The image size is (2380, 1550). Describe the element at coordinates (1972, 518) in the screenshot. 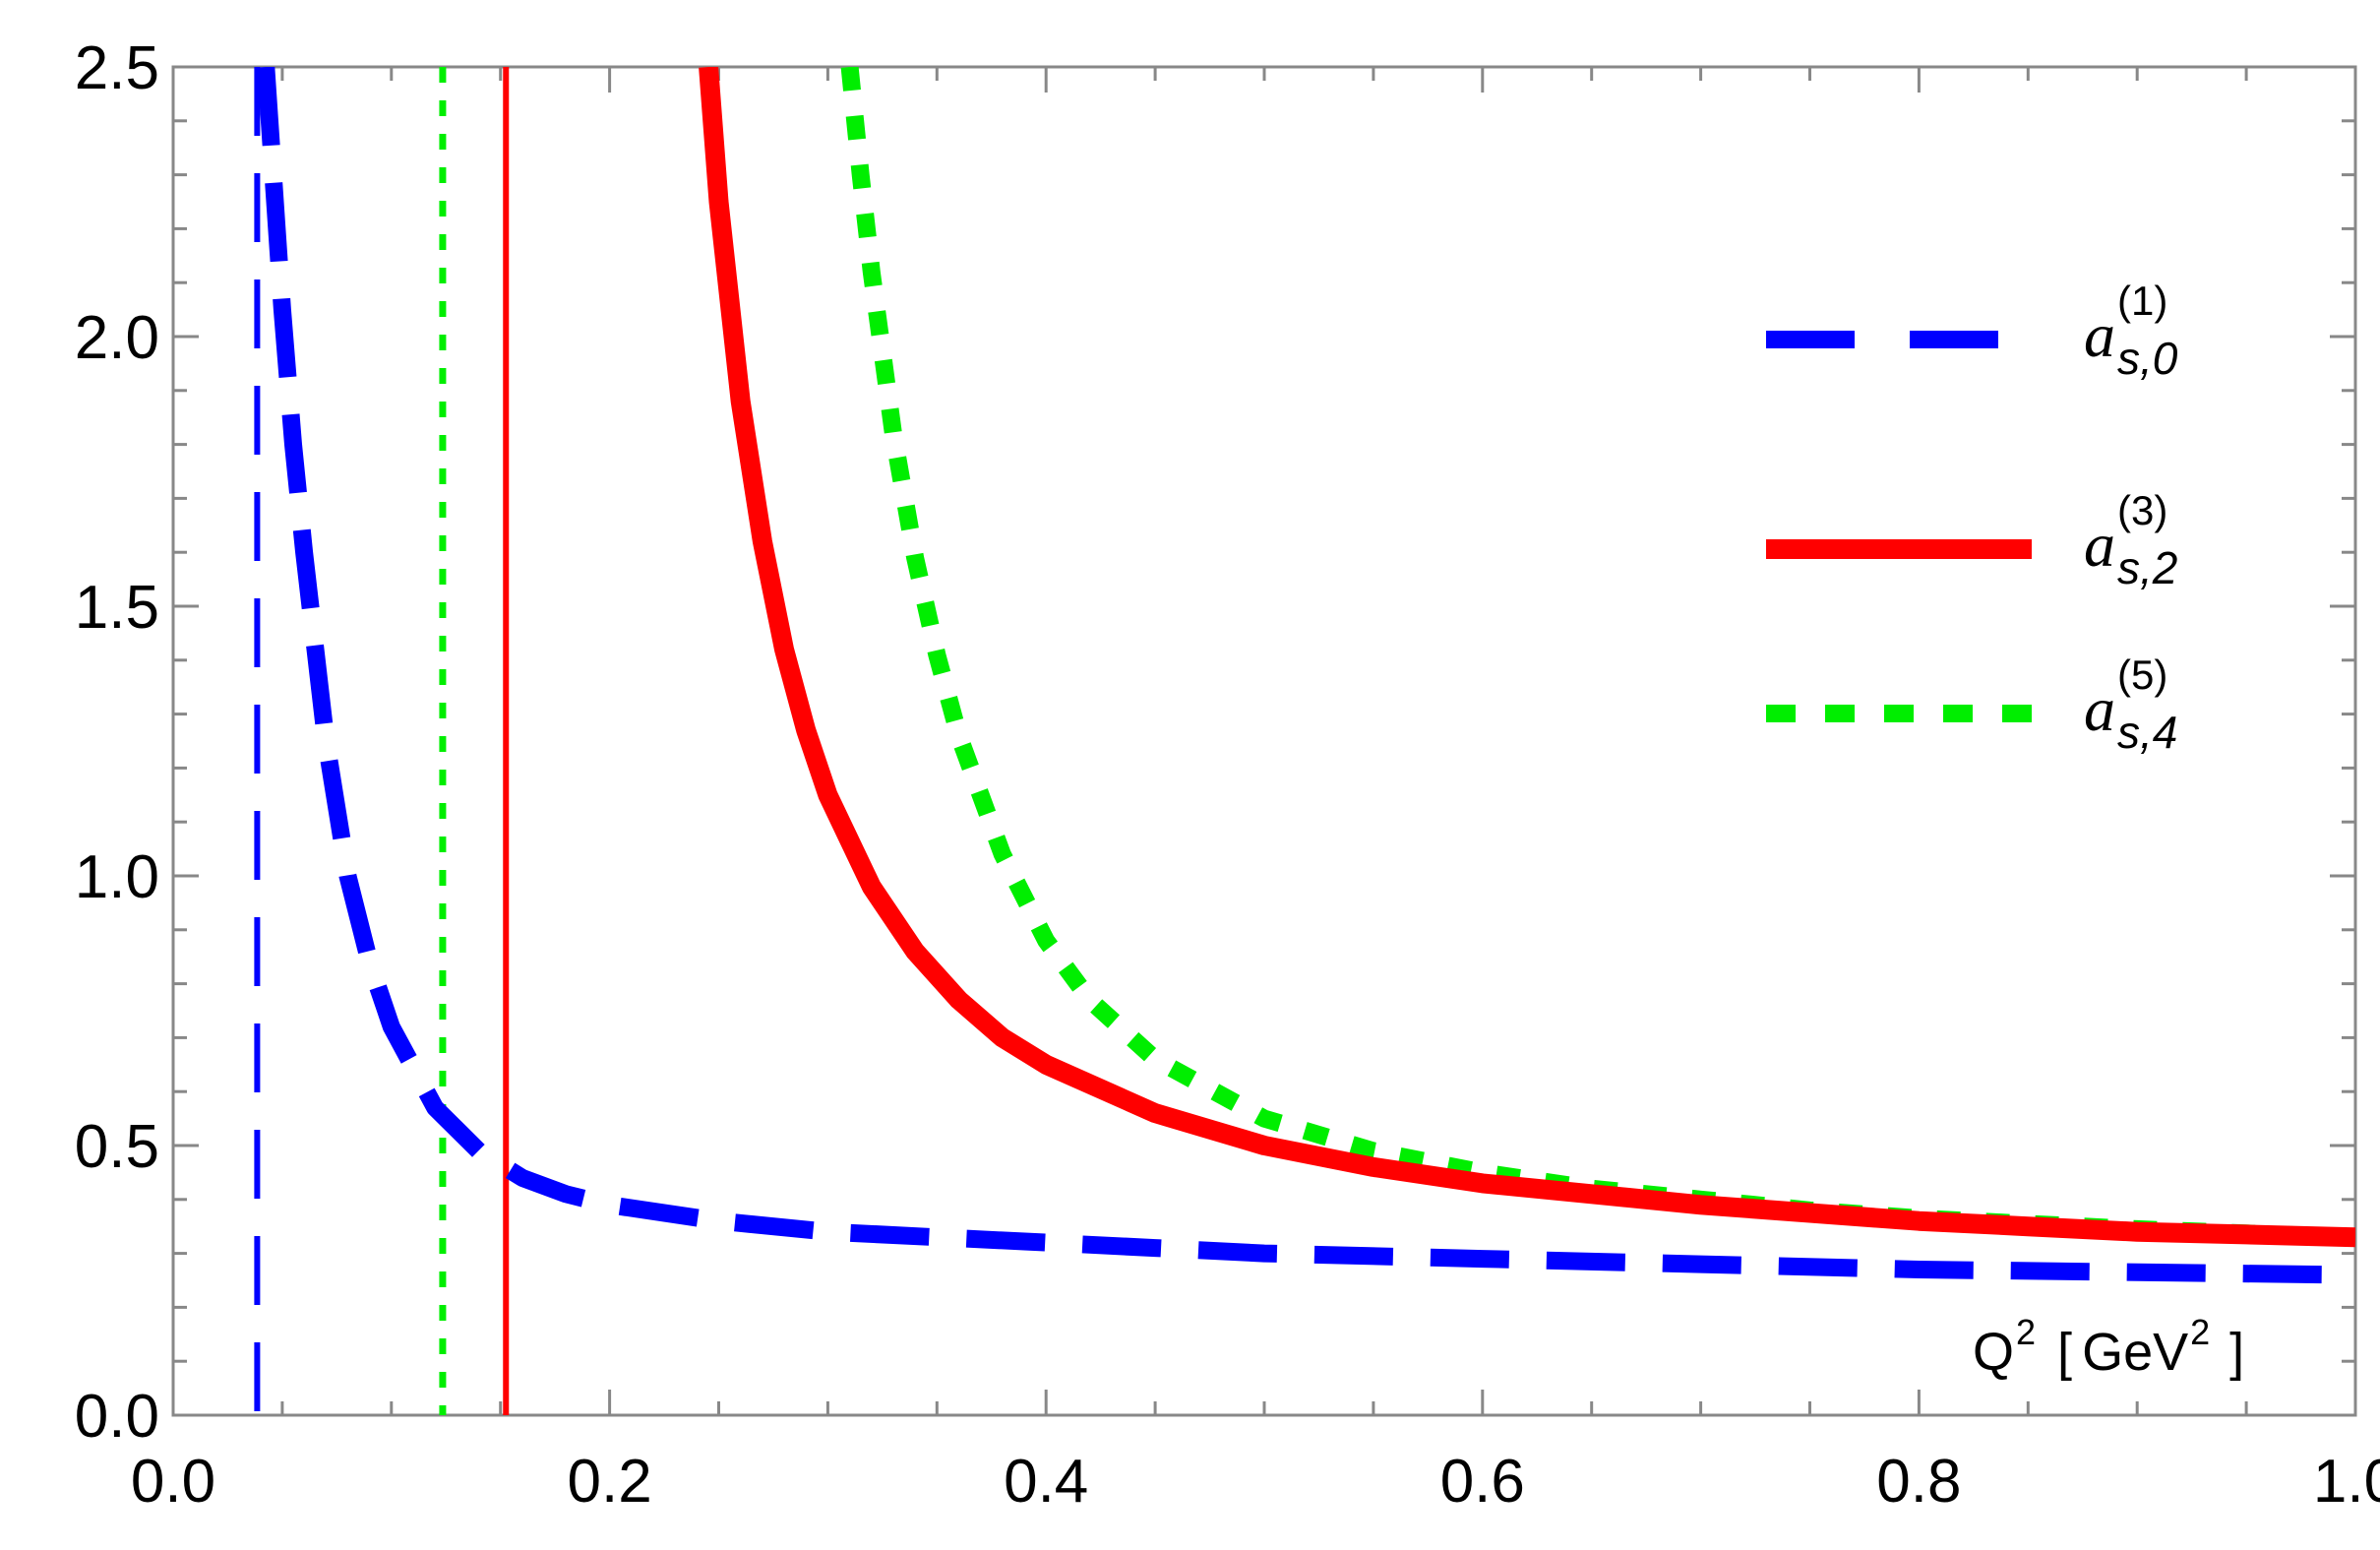

I see `legend: as,0 (1) as,2 (3) as,4 (5)` at that location.